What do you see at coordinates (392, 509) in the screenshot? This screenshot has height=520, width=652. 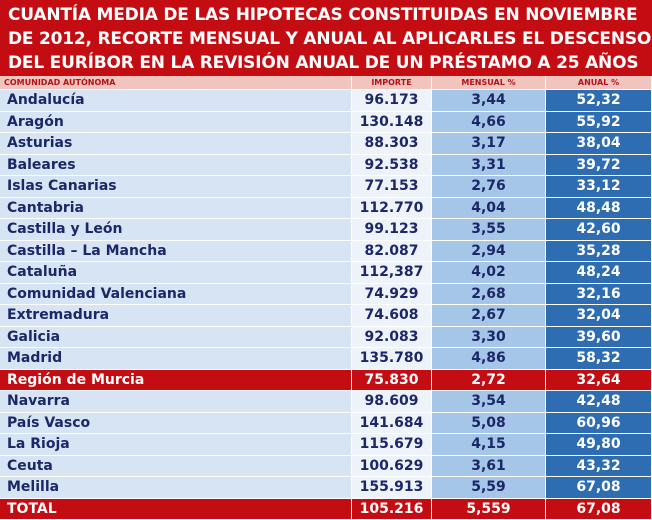 I see `total-cell: 105.216` at bounding box center [392, 509].